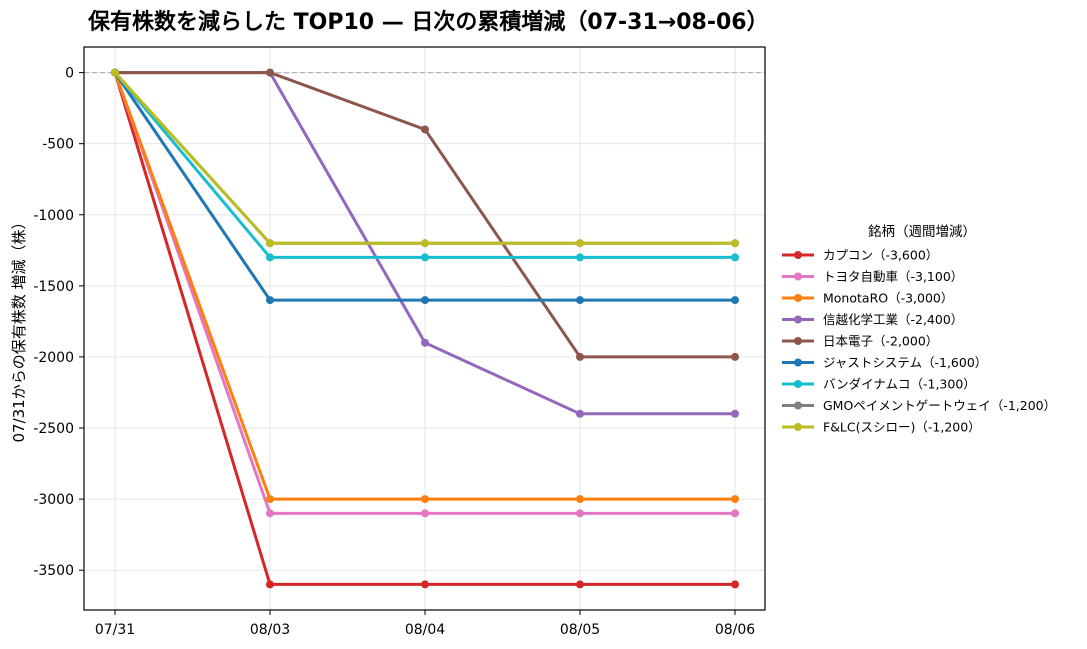 The height and width of the screenshot is (649, 1087). What do you see at coordinates (880, 341) in the screenshot?
I see `legend-label: 日本電子（-2,000）` at bounding box center [880, 341].